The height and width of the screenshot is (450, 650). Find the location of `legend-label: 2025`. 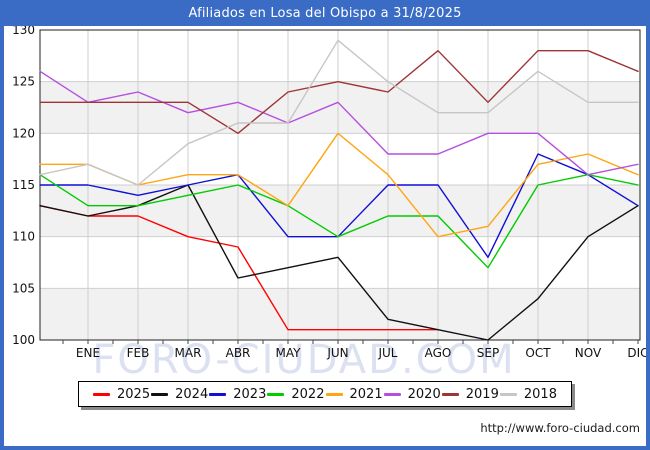

legend-label: 2025 is located at coordinates (134, 394).